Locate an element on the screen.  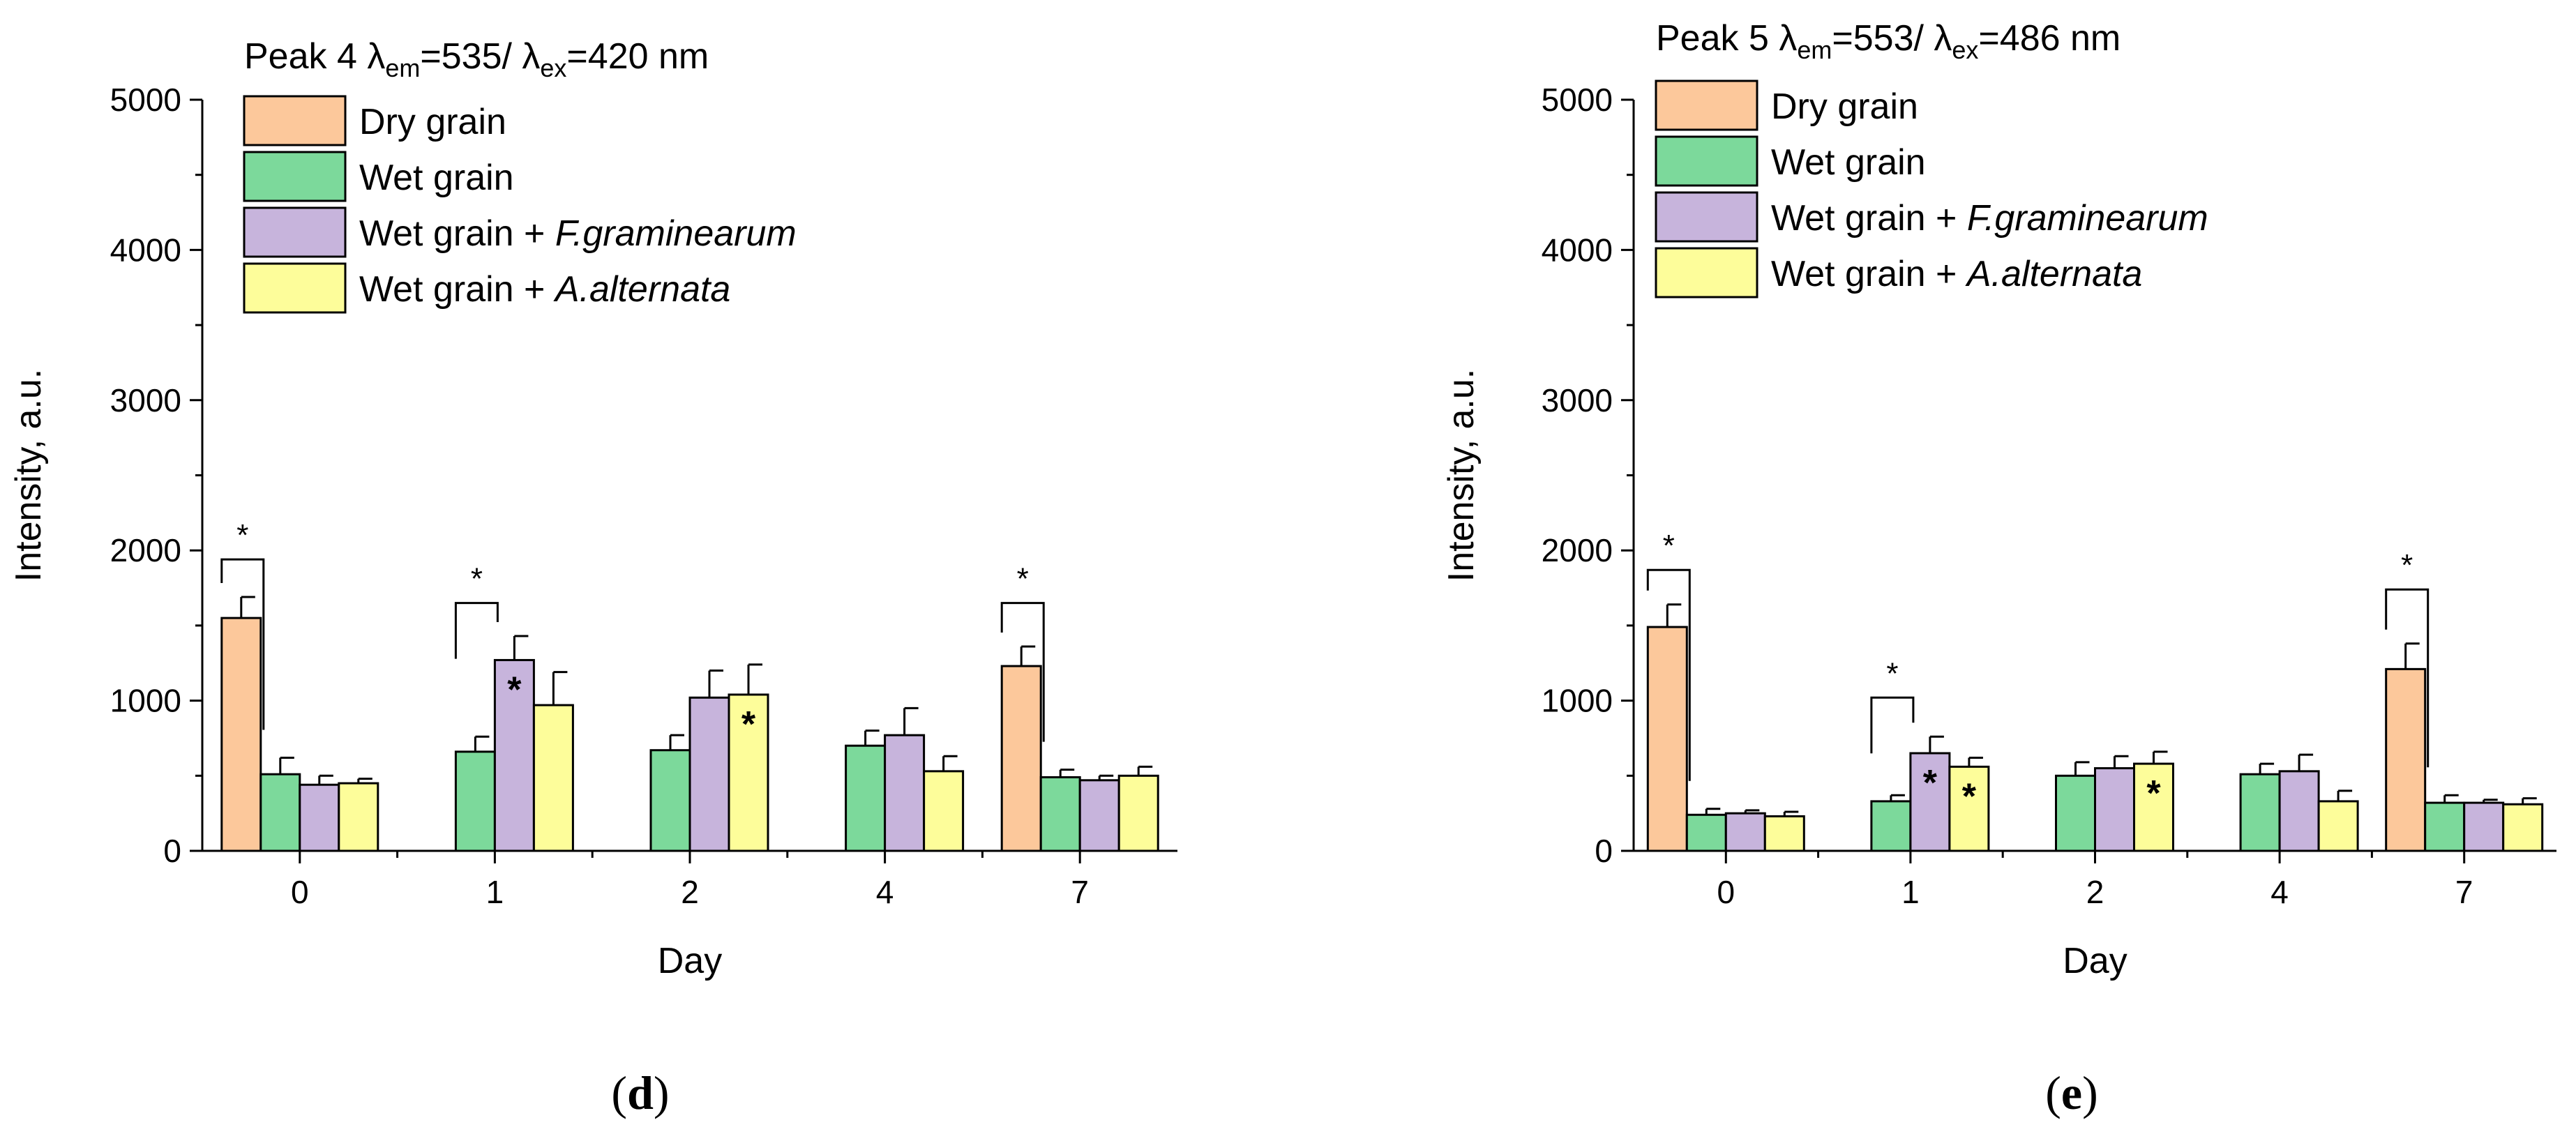
panel-label: (d) is located at coordinates (640, 1092).